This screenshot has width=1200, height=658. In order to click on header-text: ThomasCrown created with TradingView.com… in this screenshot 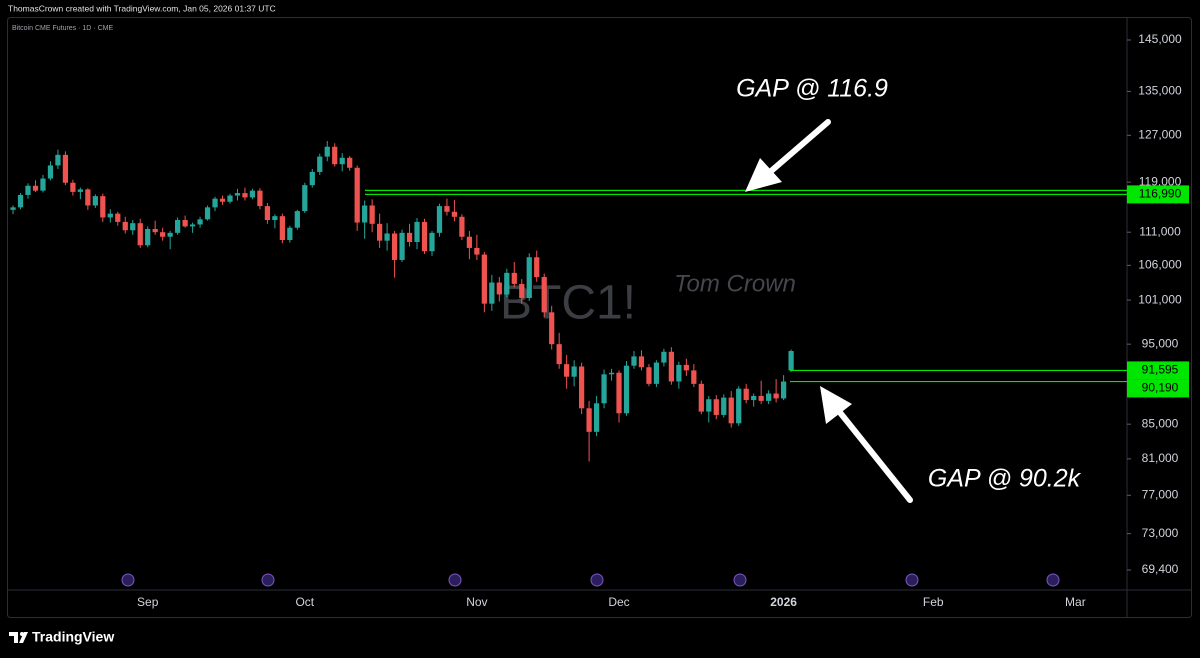, I will do `click(142, 8)`.